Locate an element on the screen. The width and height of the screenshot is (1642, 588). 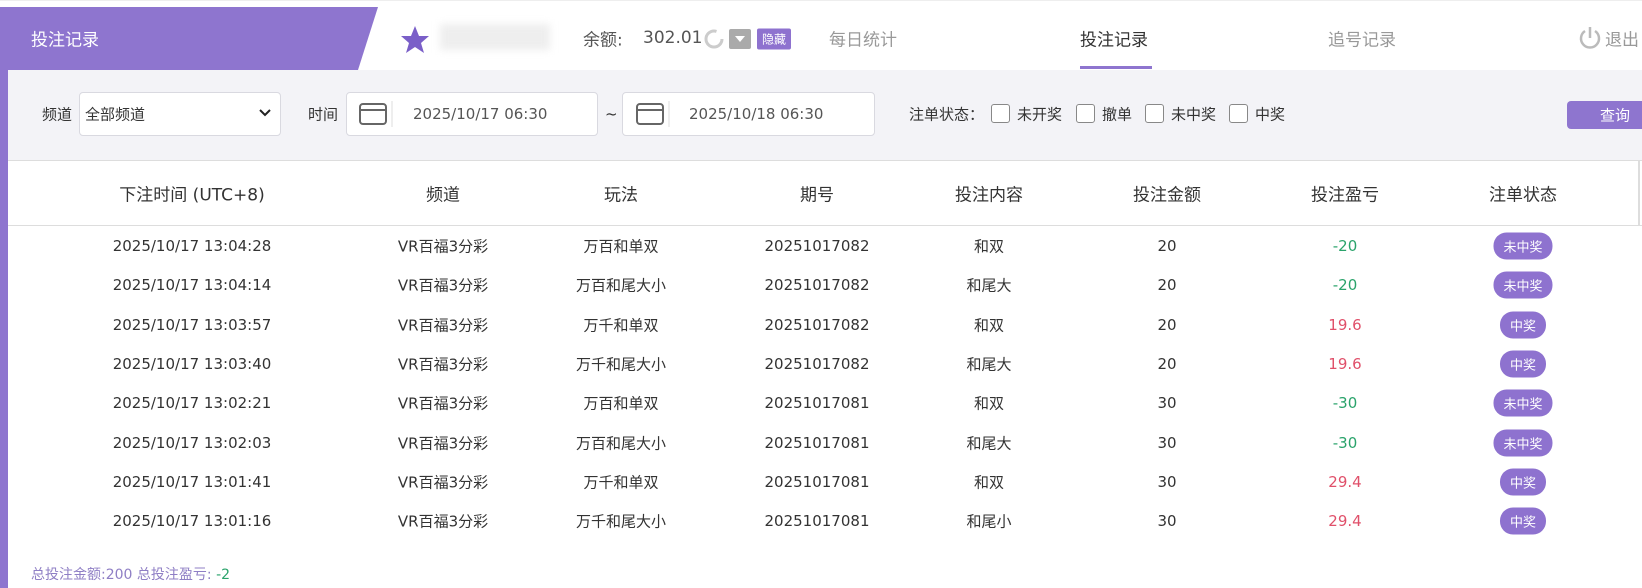
column-header: 玩法 is located at coordinates (621, 195).